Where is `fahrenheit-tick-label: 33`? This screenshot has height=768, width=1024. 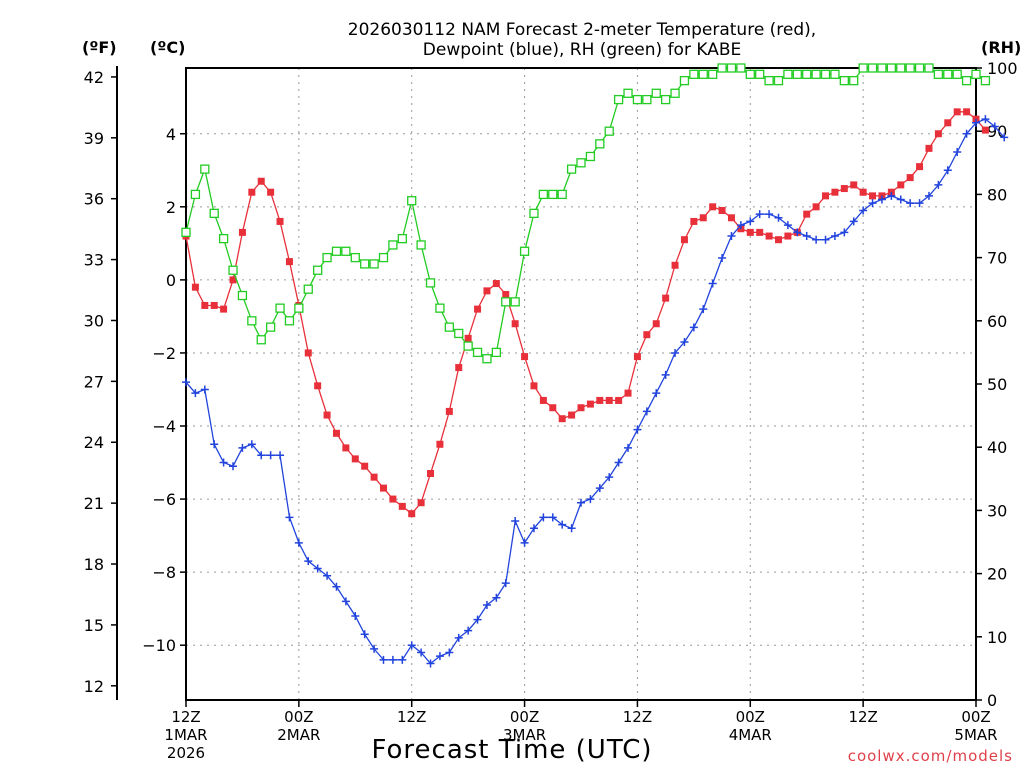
fahrenheit-tick-label: 33 is located at coordinates (94, 260).